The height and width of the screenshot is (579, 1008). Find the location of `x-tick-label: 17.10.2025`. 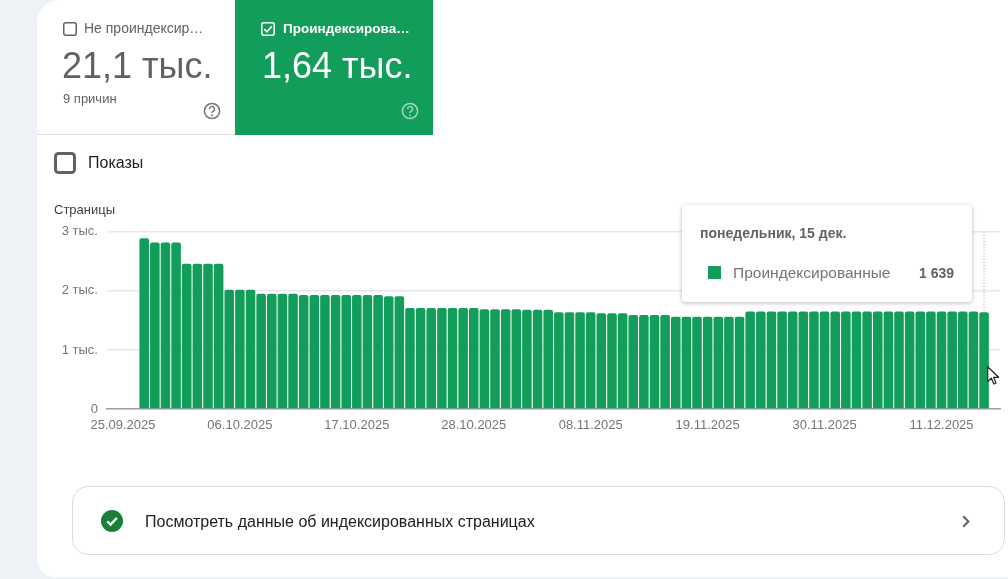

x-tick-label: 17.10.2025 is located at coordinates (357, 425).